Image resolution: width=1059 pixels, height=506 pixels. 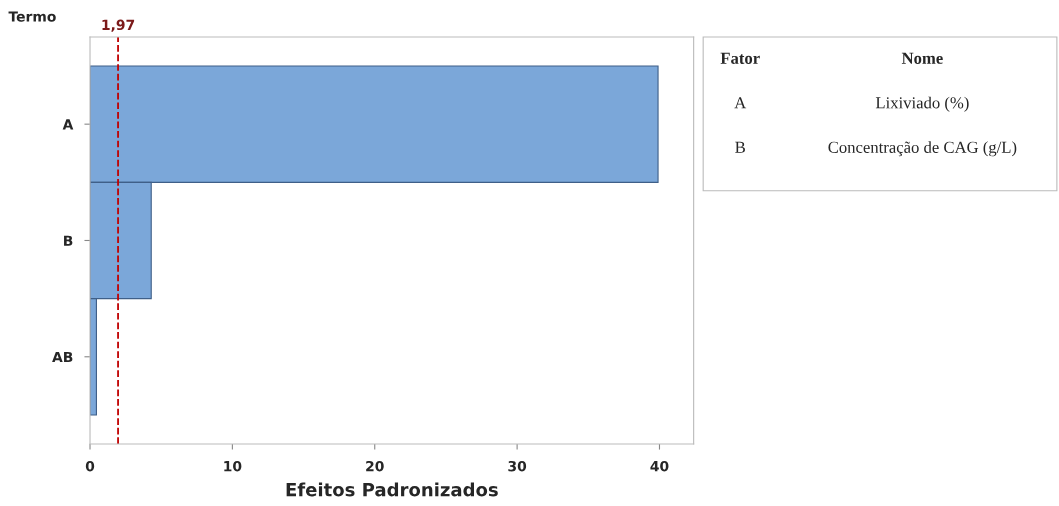 I want to click on y-axis-title: Termo, so click(x=32, y=16).